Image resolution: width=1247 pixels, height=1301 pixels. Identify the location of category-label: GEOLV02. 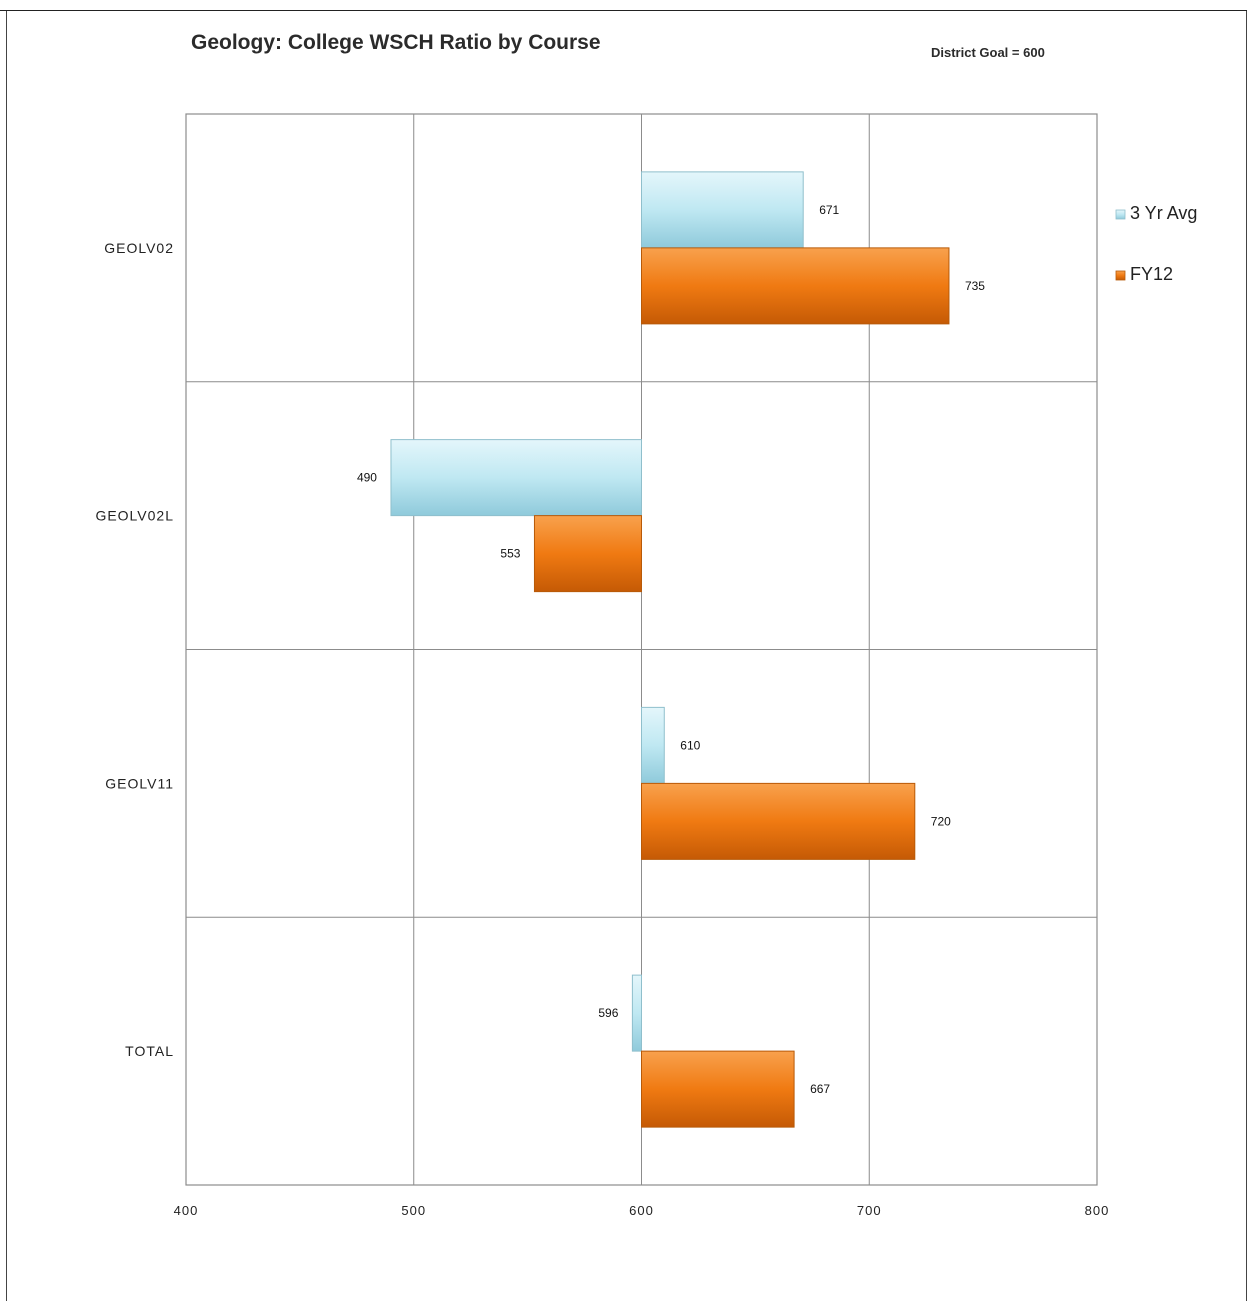
(139, 248).